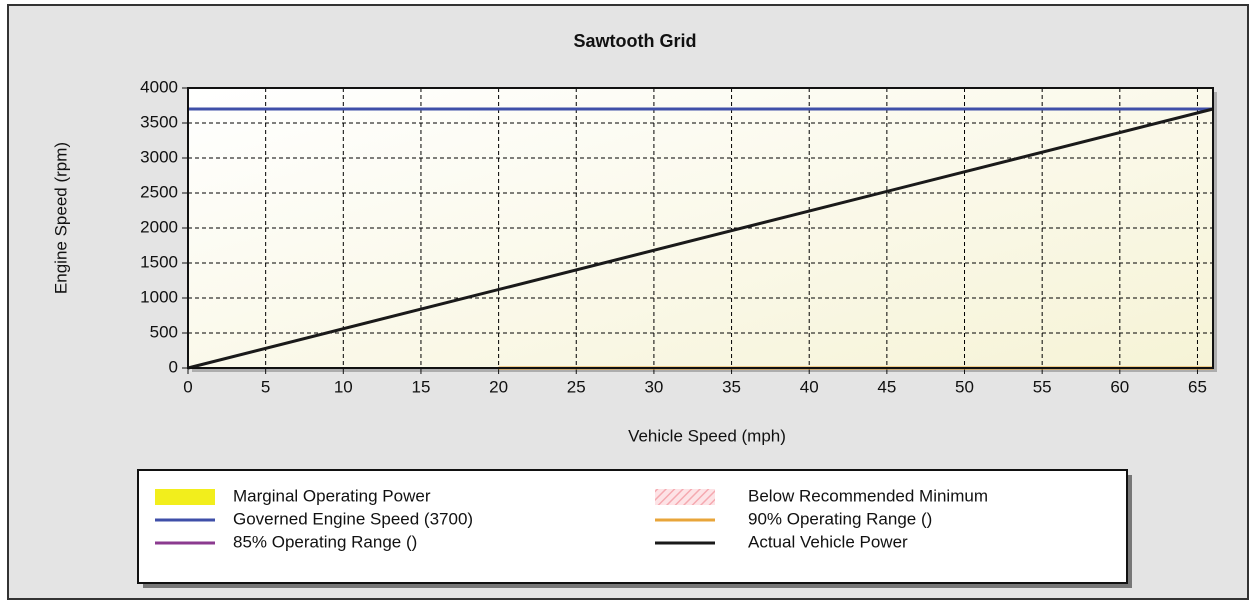 The image size is (1254, 607). Describe the element at coordinates (653, 386) in the screenshot. I see `x-tick-label: 30` at that location.